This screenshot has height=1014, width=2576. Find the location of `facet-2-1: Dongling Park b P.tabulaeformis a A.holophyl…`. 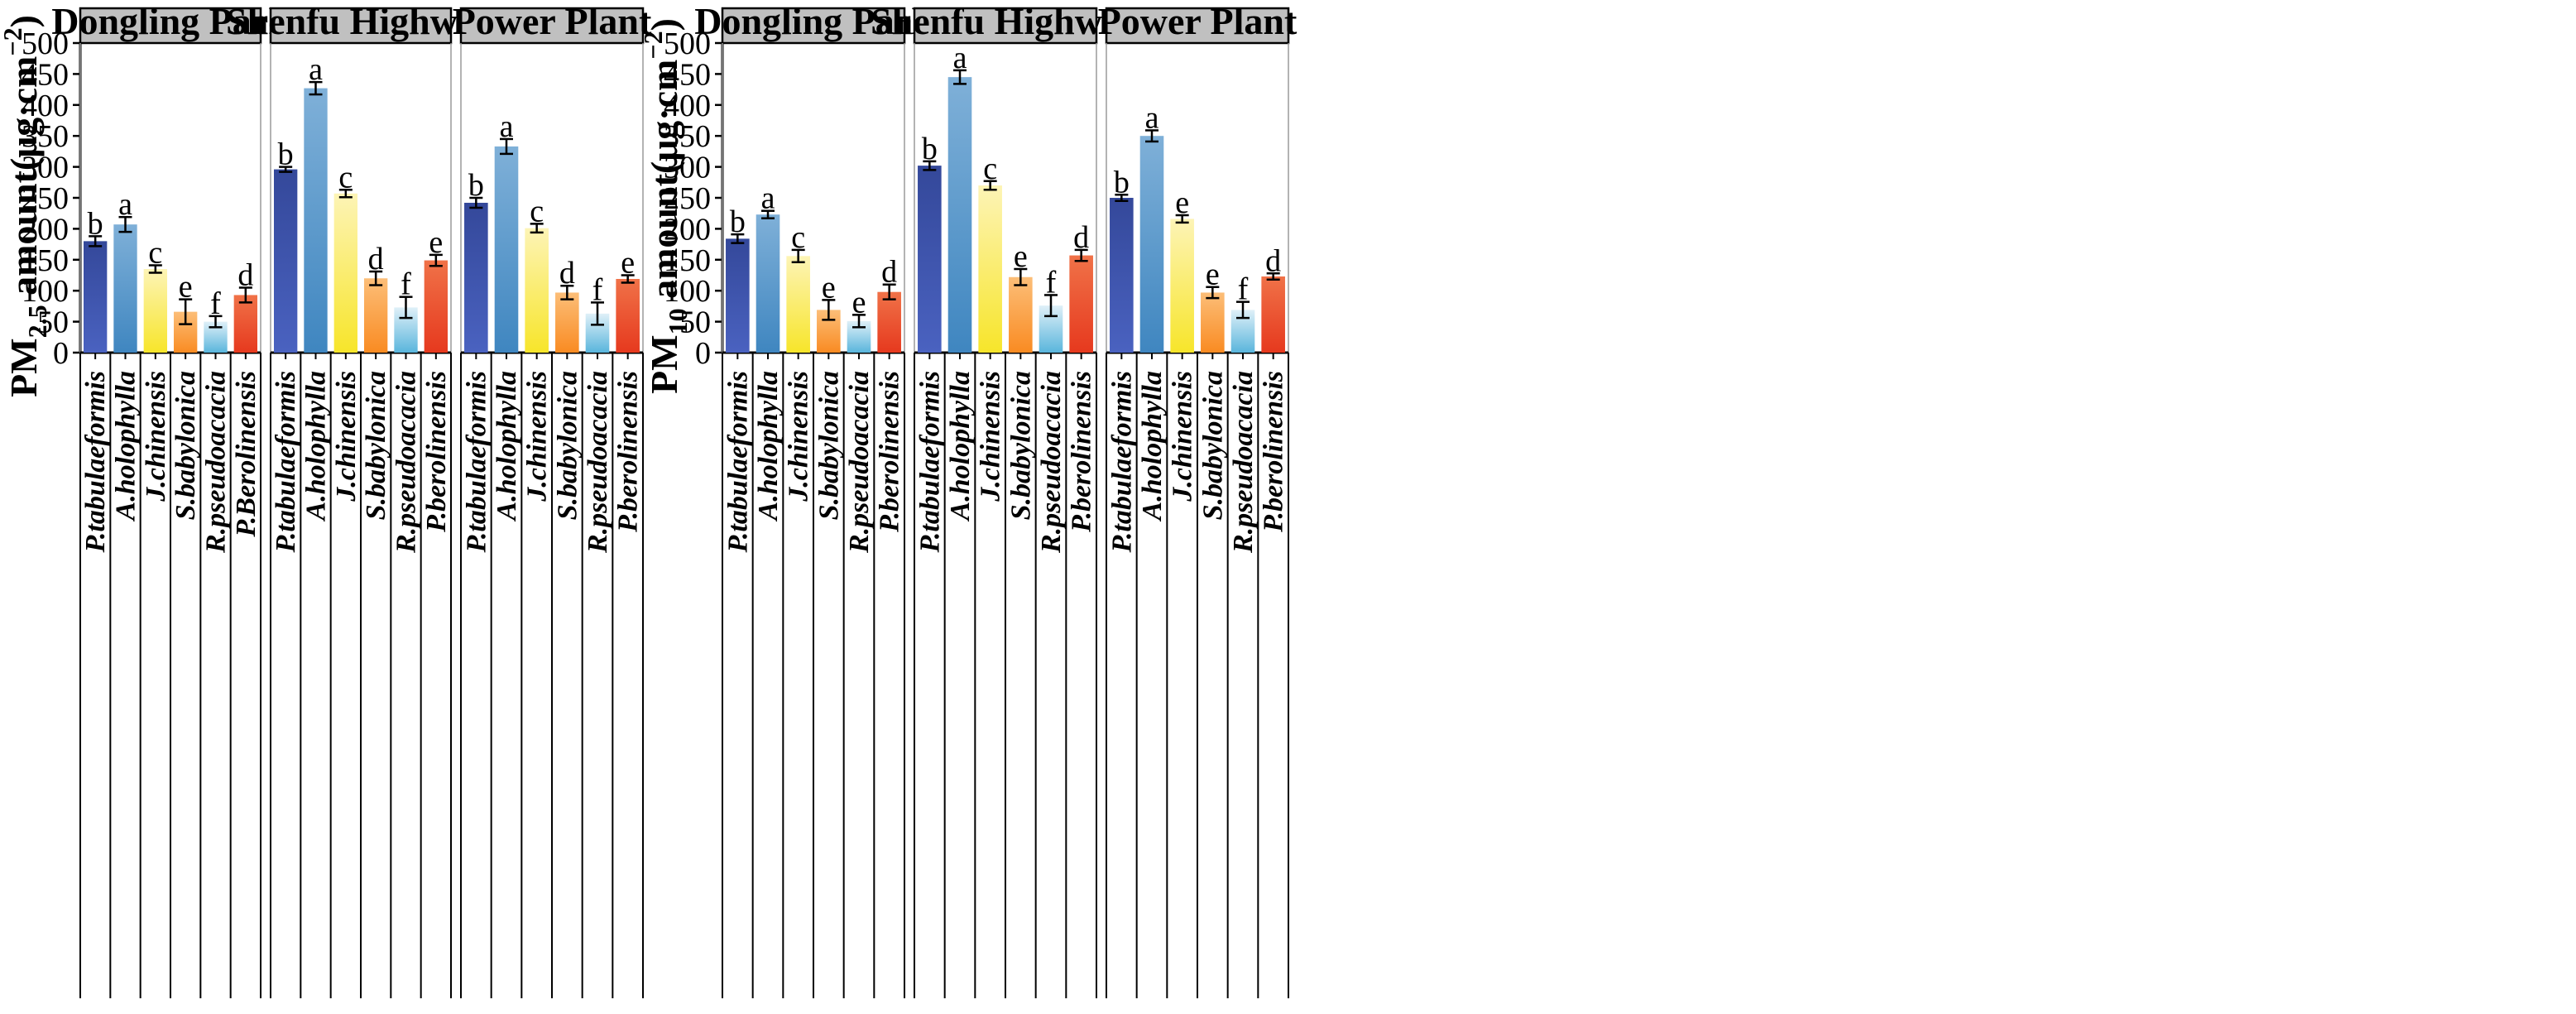

facet-2-1: Dongling Park b P.tabulaeformis a A.holophyl… is located at coordinates (814, 499).